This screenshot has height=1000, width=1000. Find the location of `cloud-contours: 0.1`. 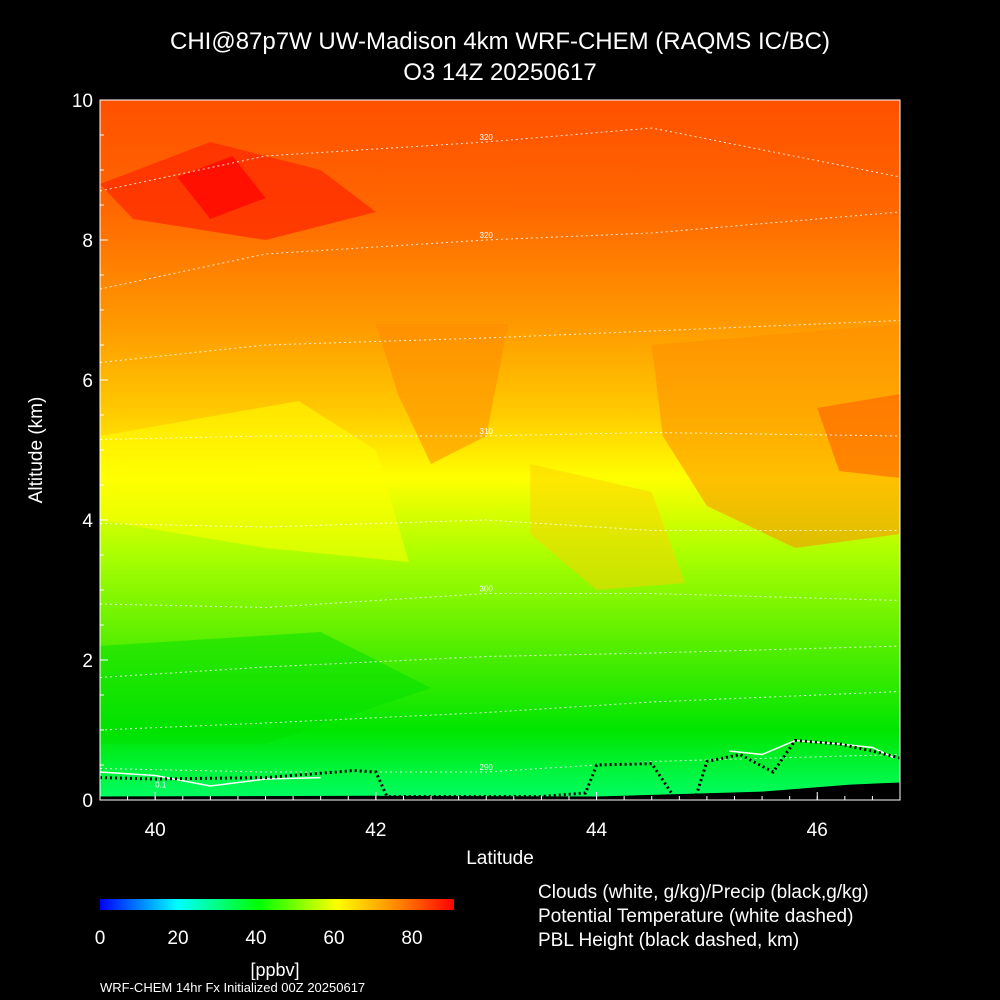

cloud-contours: 0.1 is located at coordinates (497, 764).